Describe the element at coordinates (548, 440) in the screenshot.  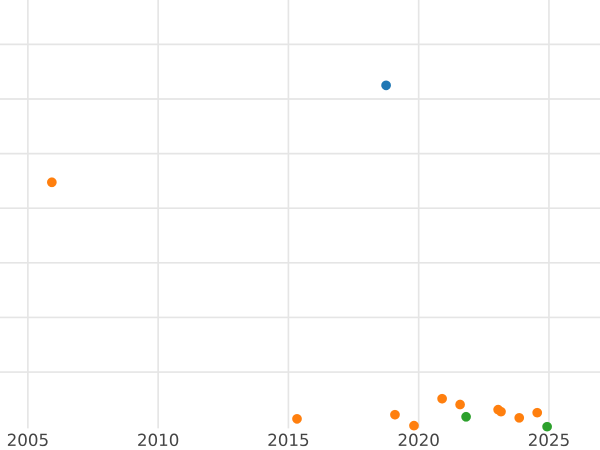
I see `x-tick-label: 2025` at that location.